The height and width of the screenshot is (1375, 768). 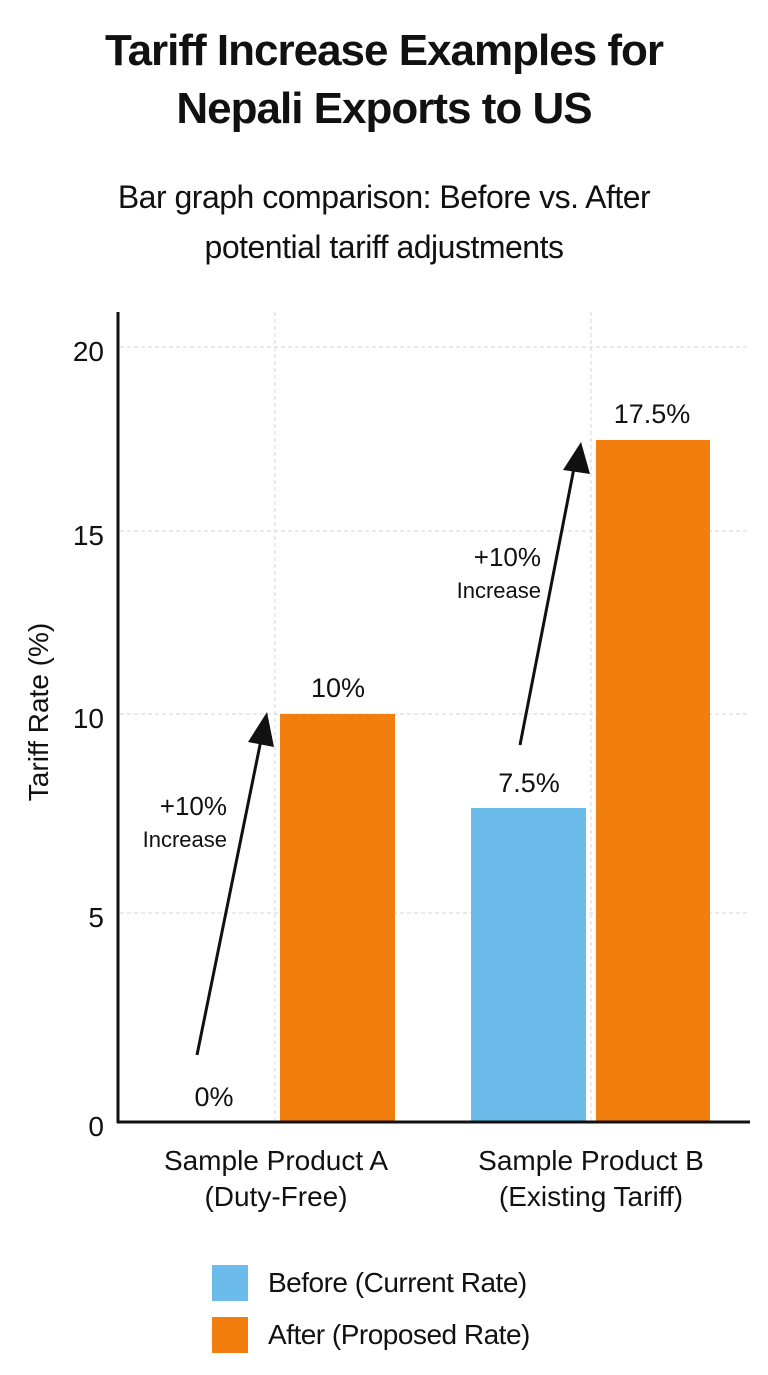 I want to click on subtitle-line-1: Bar graph comparison: Before vs. After, so click(x=384, y=197).